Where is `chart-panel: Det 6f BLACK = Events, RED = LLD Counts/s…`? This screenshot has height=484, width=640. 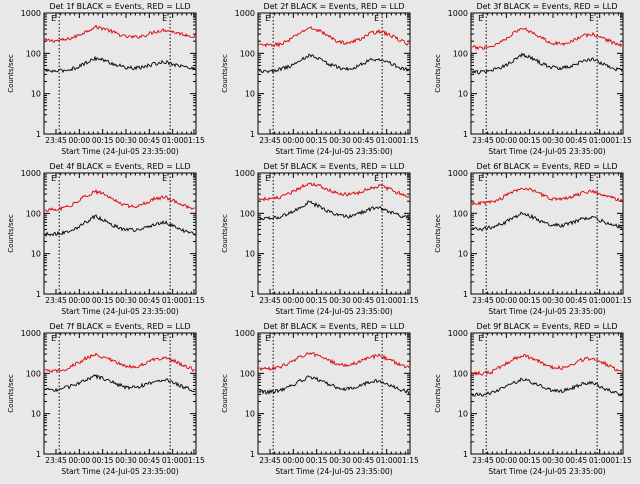
chart-panel: Det 6f BLACK = Events, RED = LLD Counts/s… is located at coordinates (533, 239).